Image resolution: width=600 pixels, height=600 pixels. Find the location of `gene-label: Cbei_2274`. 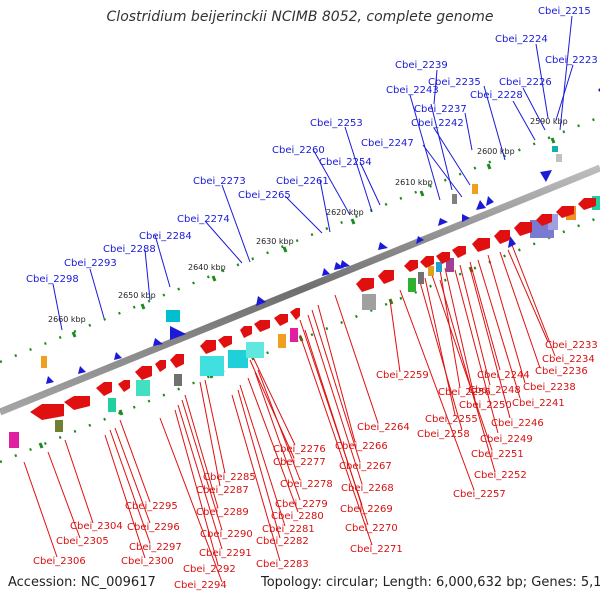

gene-label: Cbei_2274 is located at coordinates (203, 219).